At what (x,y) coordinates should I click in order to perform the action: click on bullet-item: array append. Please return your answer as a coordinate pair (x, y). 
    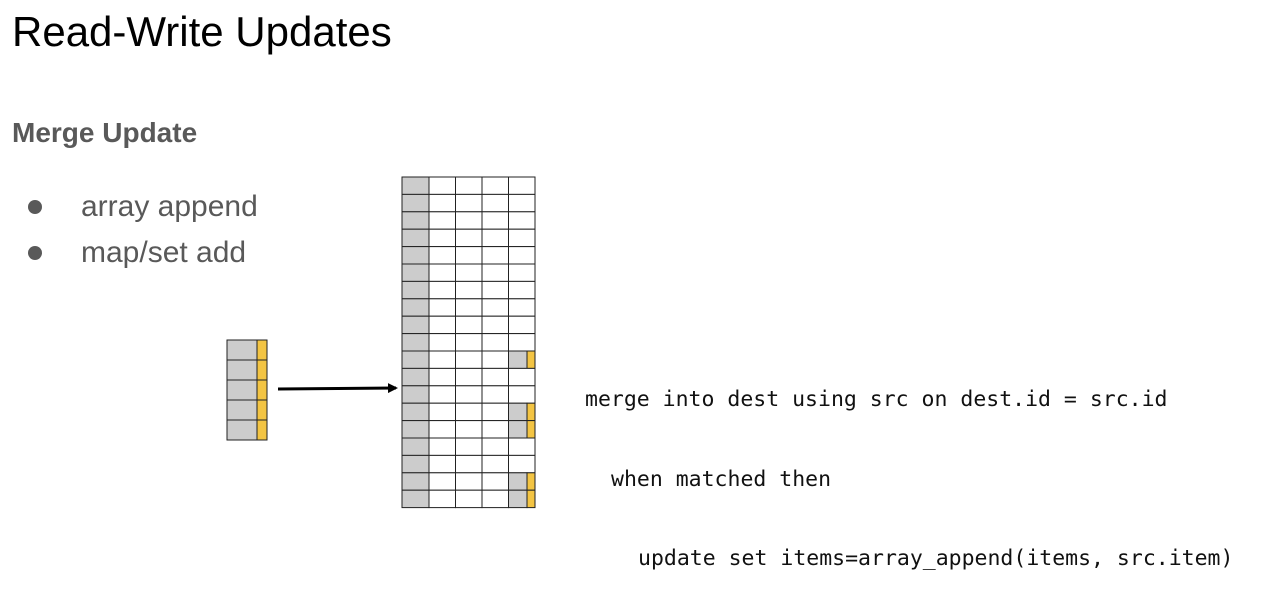
    Looking at the image, I should click on (141, 207).